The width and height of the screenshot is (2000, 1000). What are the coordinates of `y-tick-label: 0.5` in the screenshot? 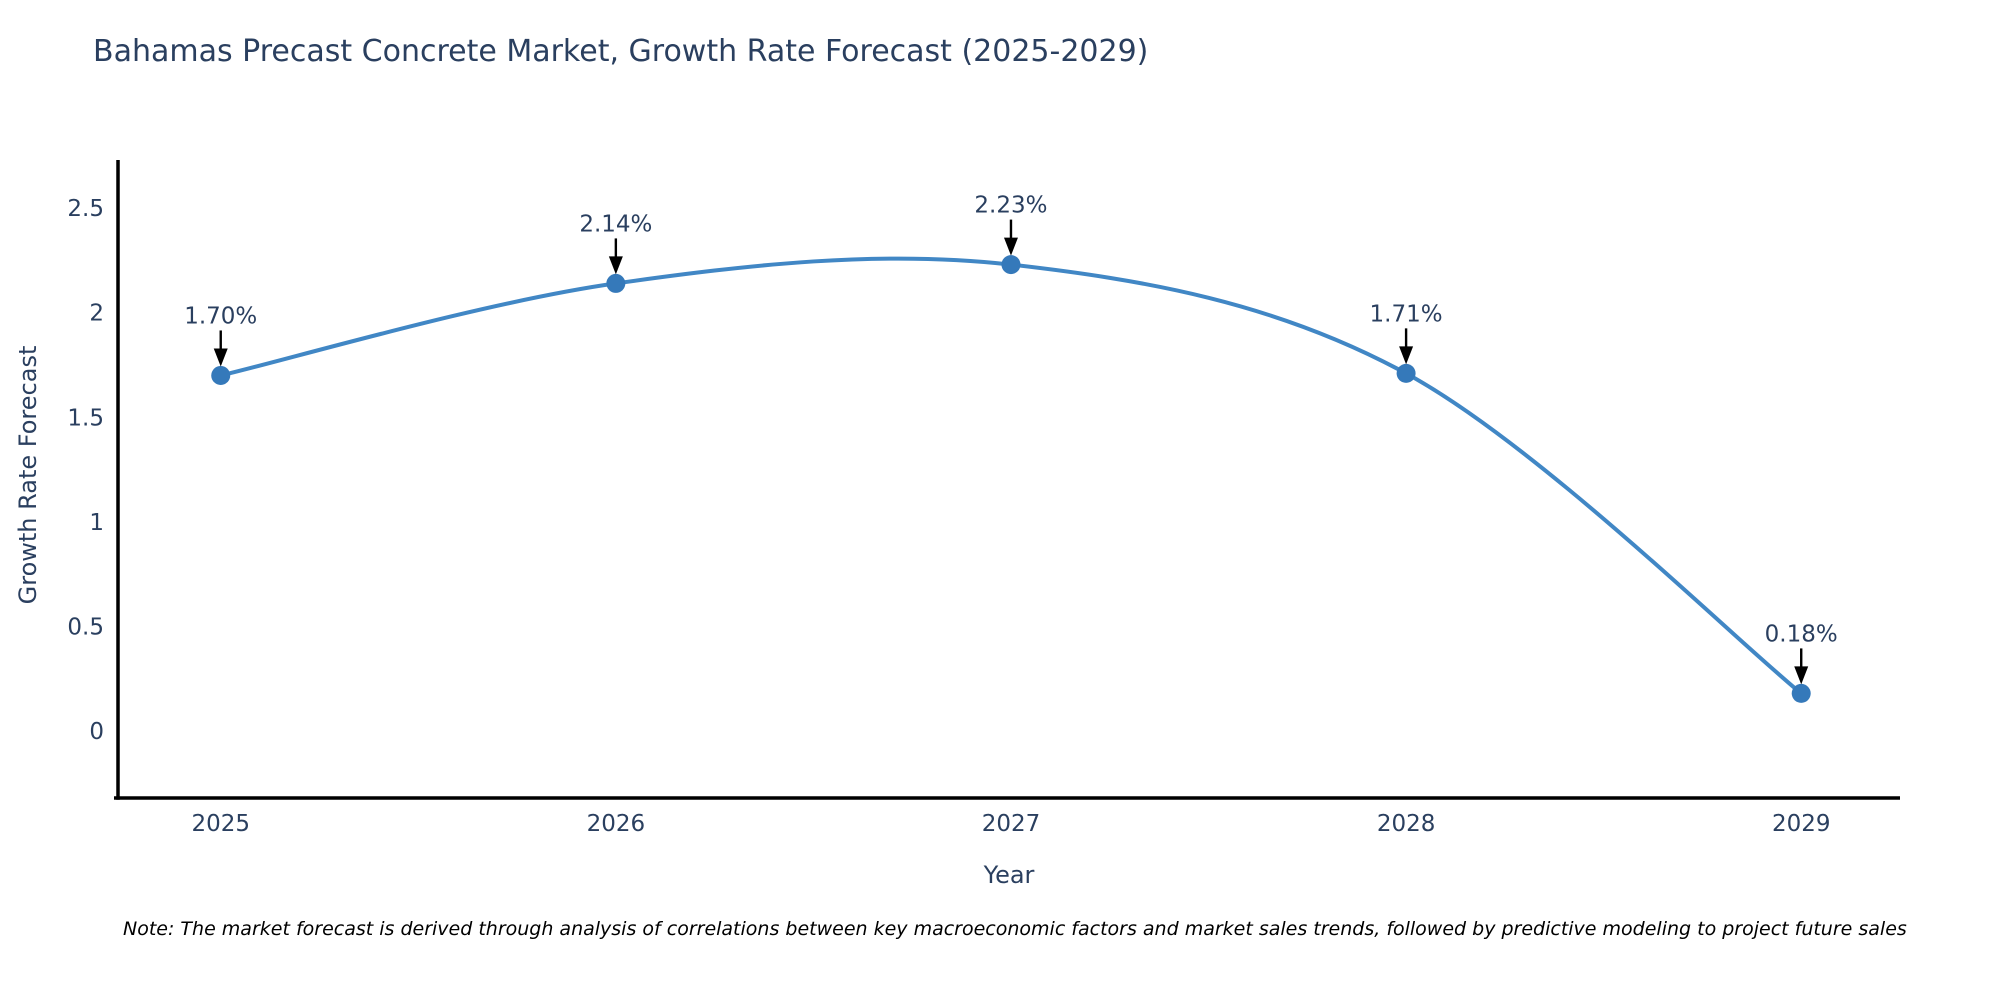 It's located at (85, 627).